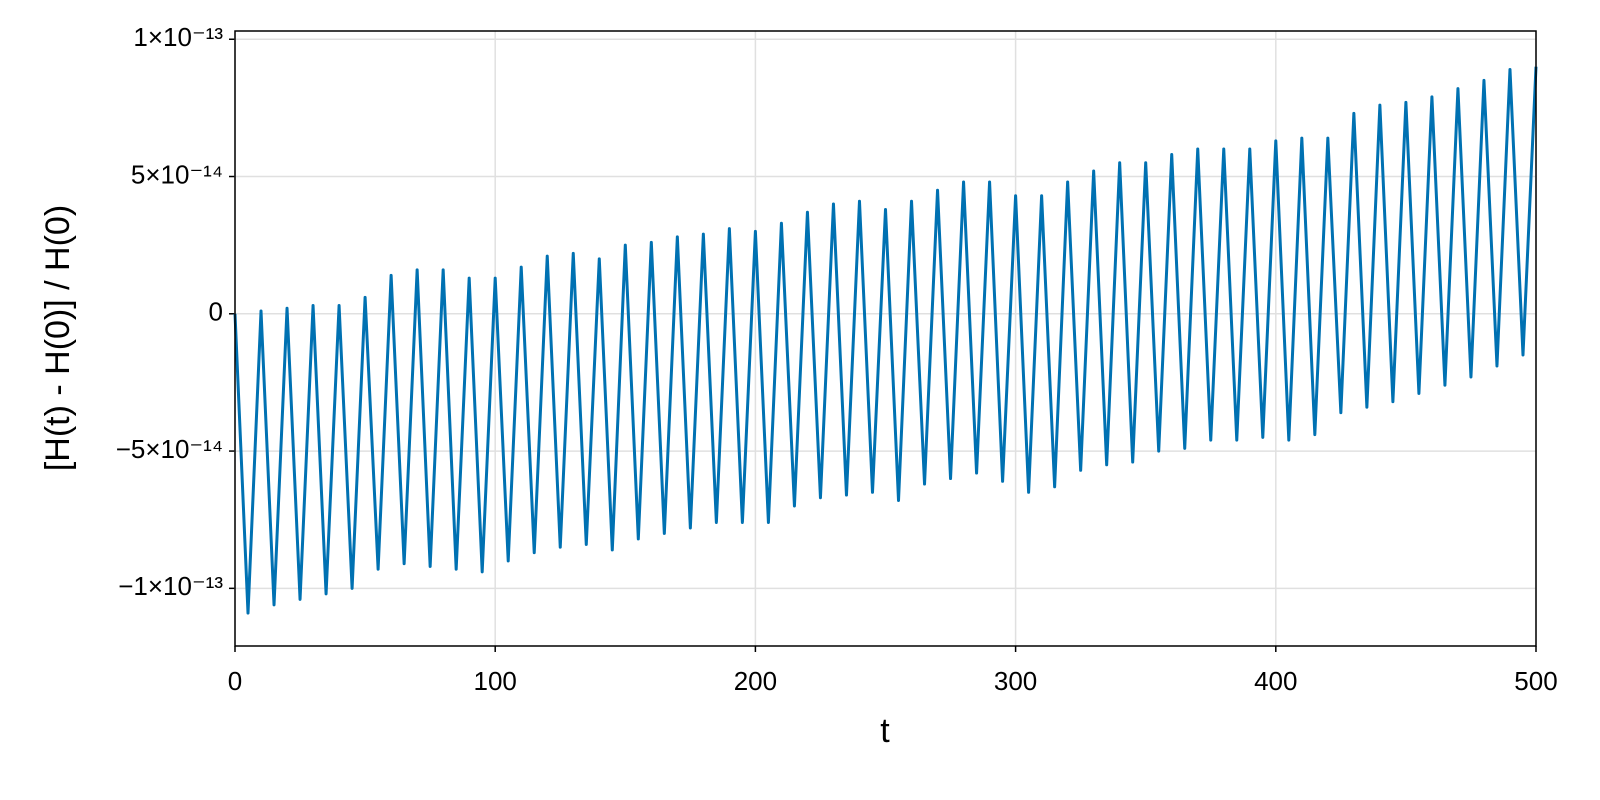 The image size is (1600, 800). What do you see at coordinates (1015, 681) in the screenshot?
I see `x-tick-label: 300` at bounding box center [1015, 681].